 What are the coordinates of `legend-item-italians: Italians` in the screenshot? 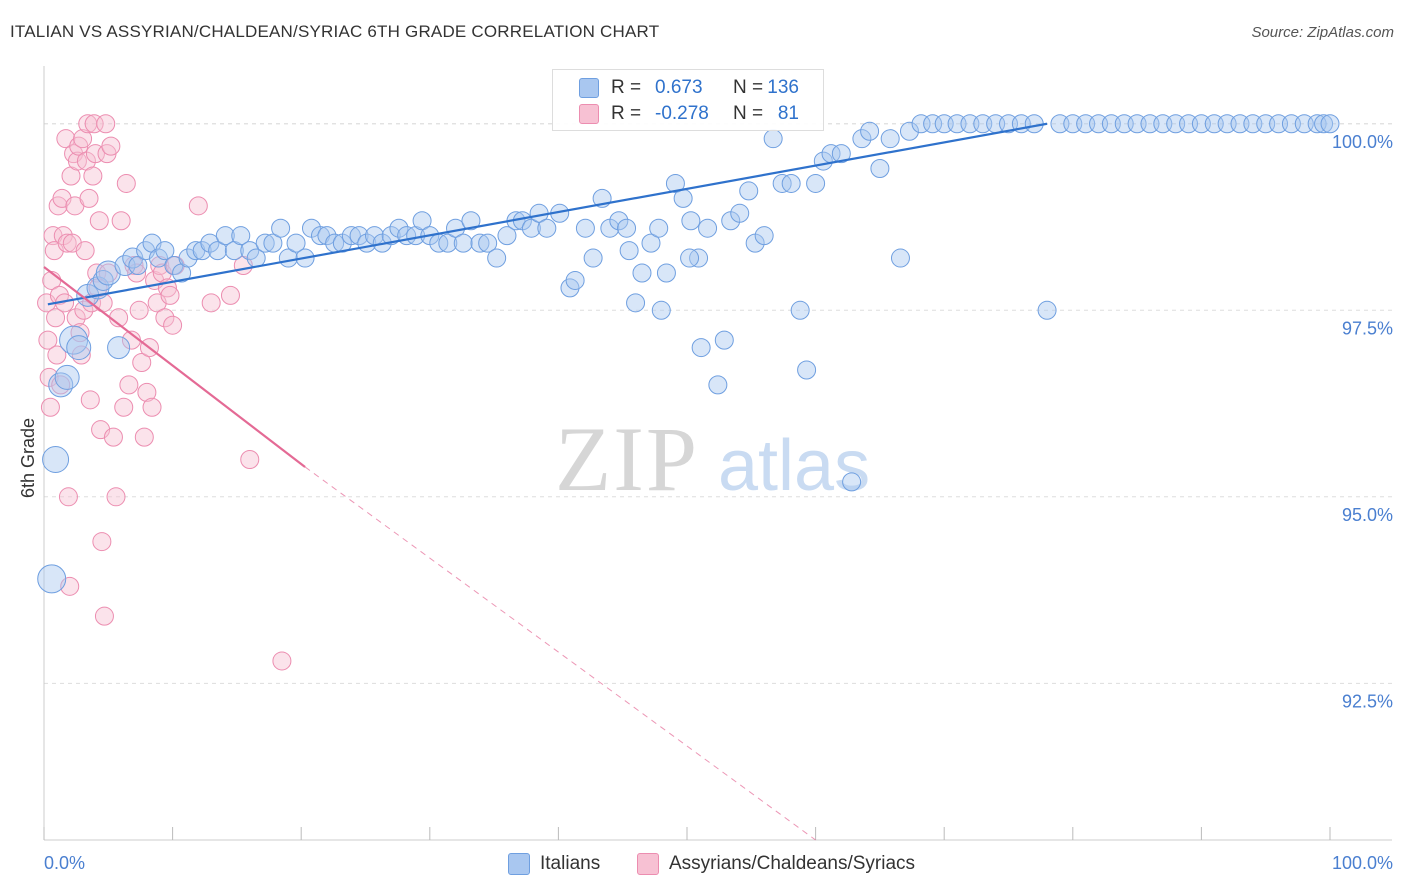 It's located at (563, 864).